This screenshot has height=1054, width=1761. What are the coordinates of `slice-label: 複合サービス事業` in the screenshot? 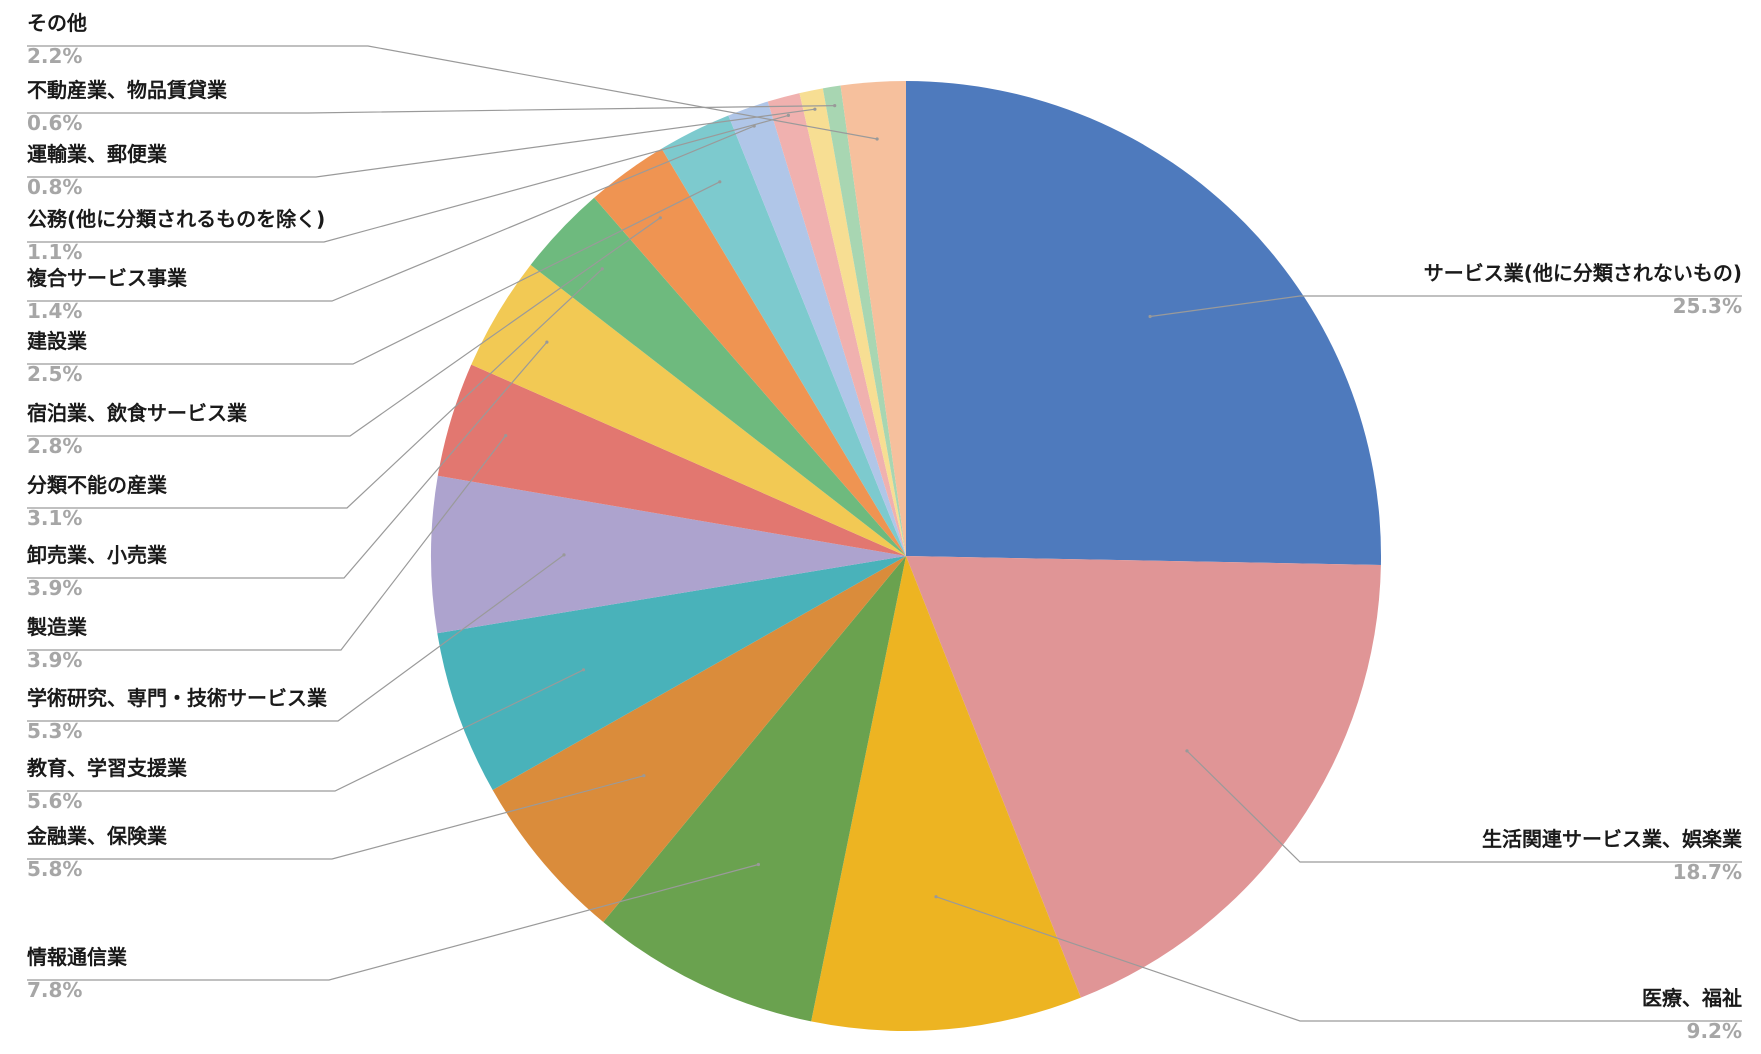 It's located at (107, 278).